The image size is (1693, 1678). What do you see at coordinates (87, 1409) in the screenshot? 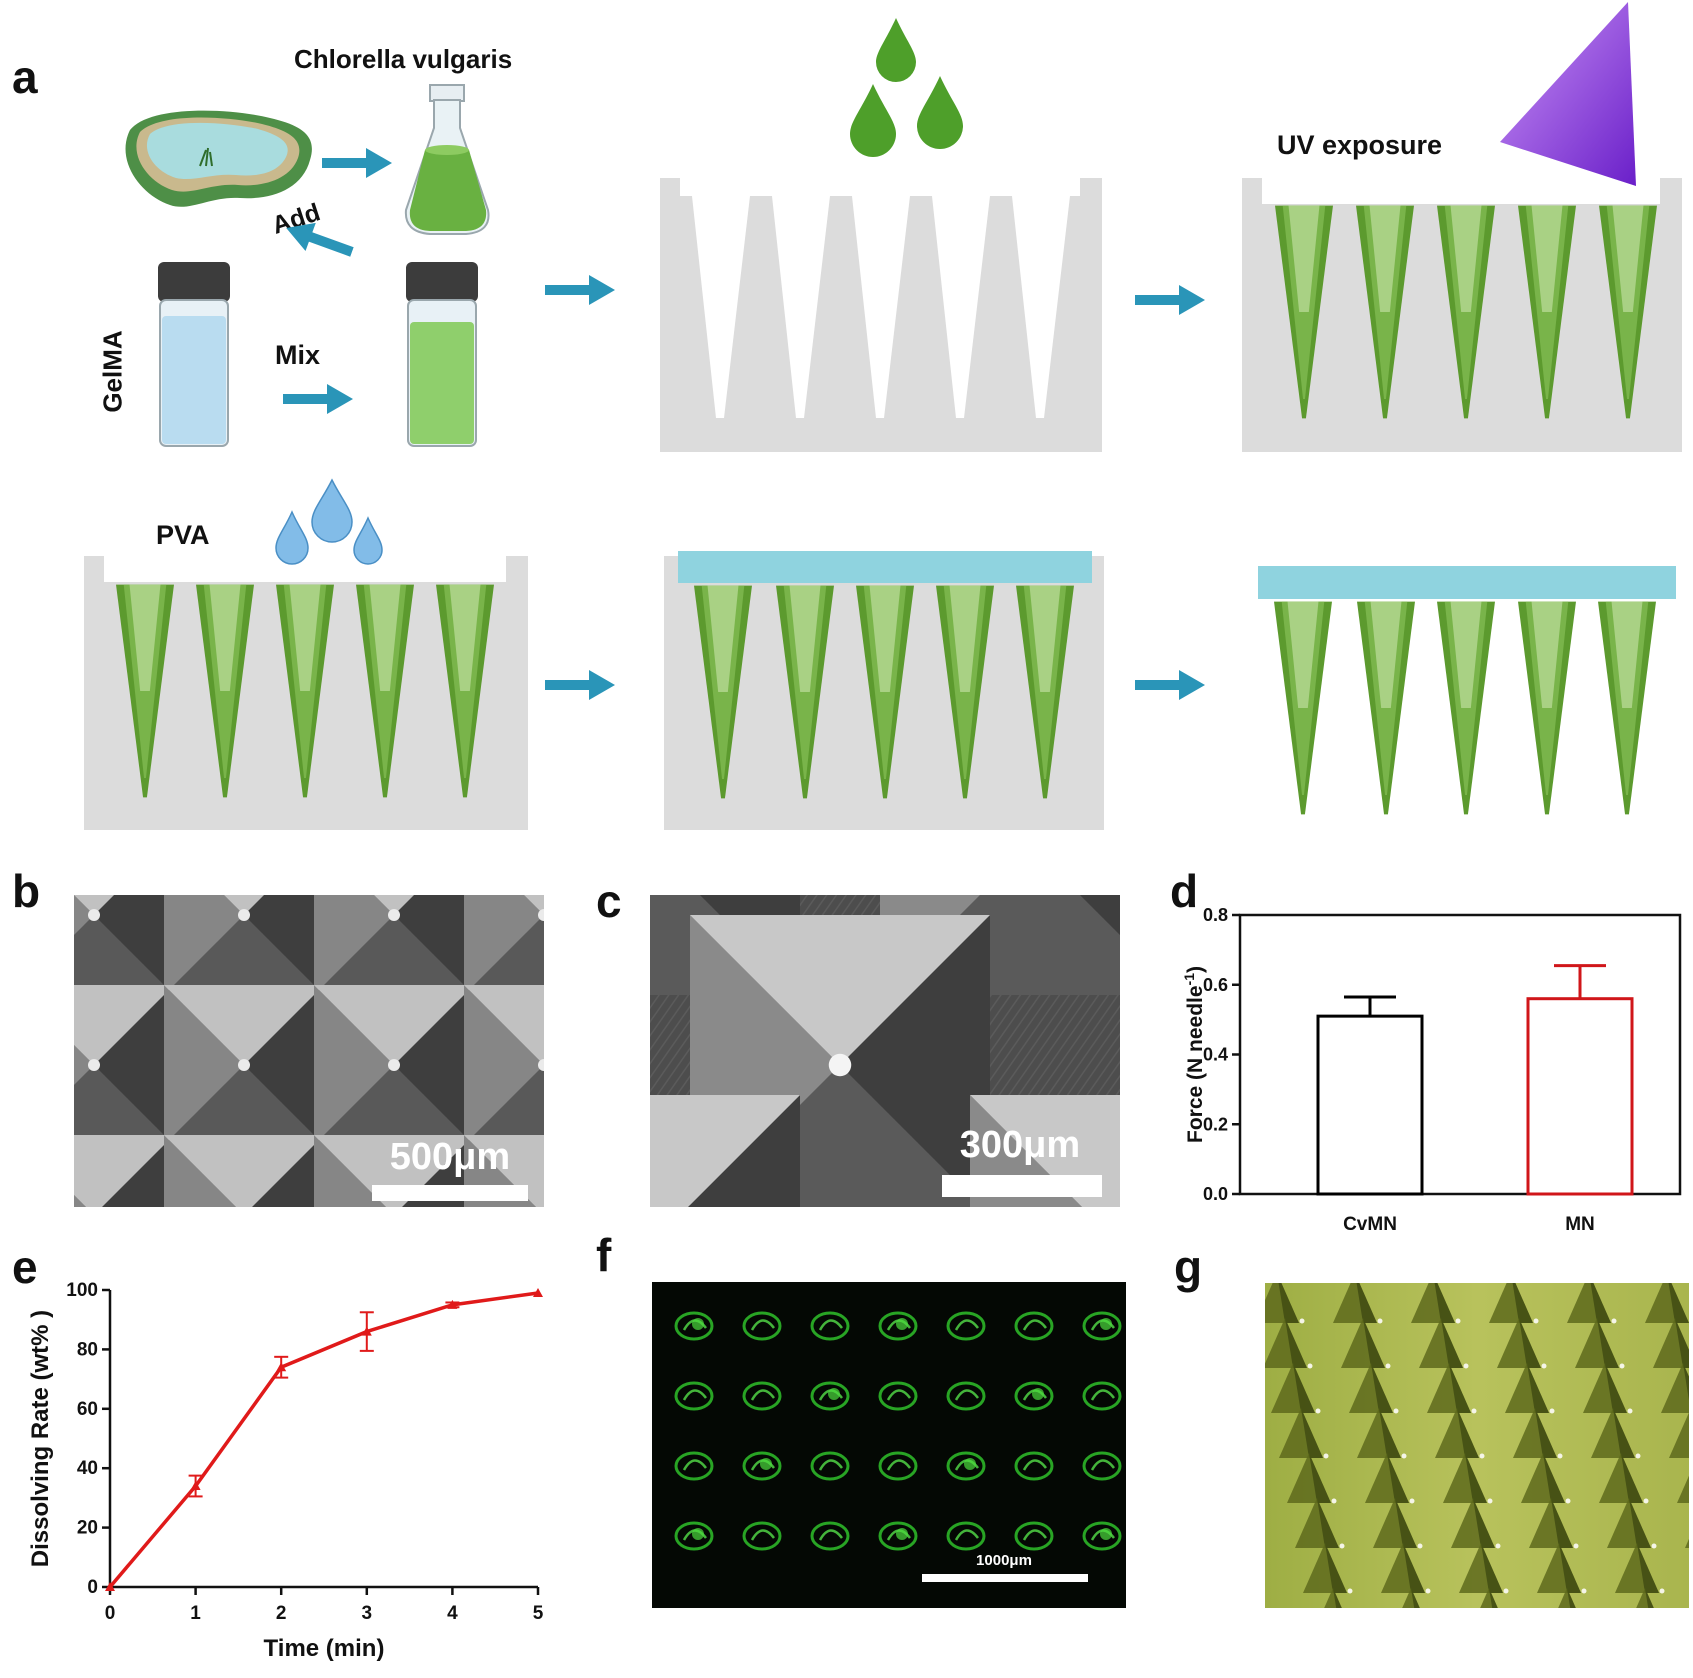
I see `y-tick-label: 60` at bounding box center [87, 1409].